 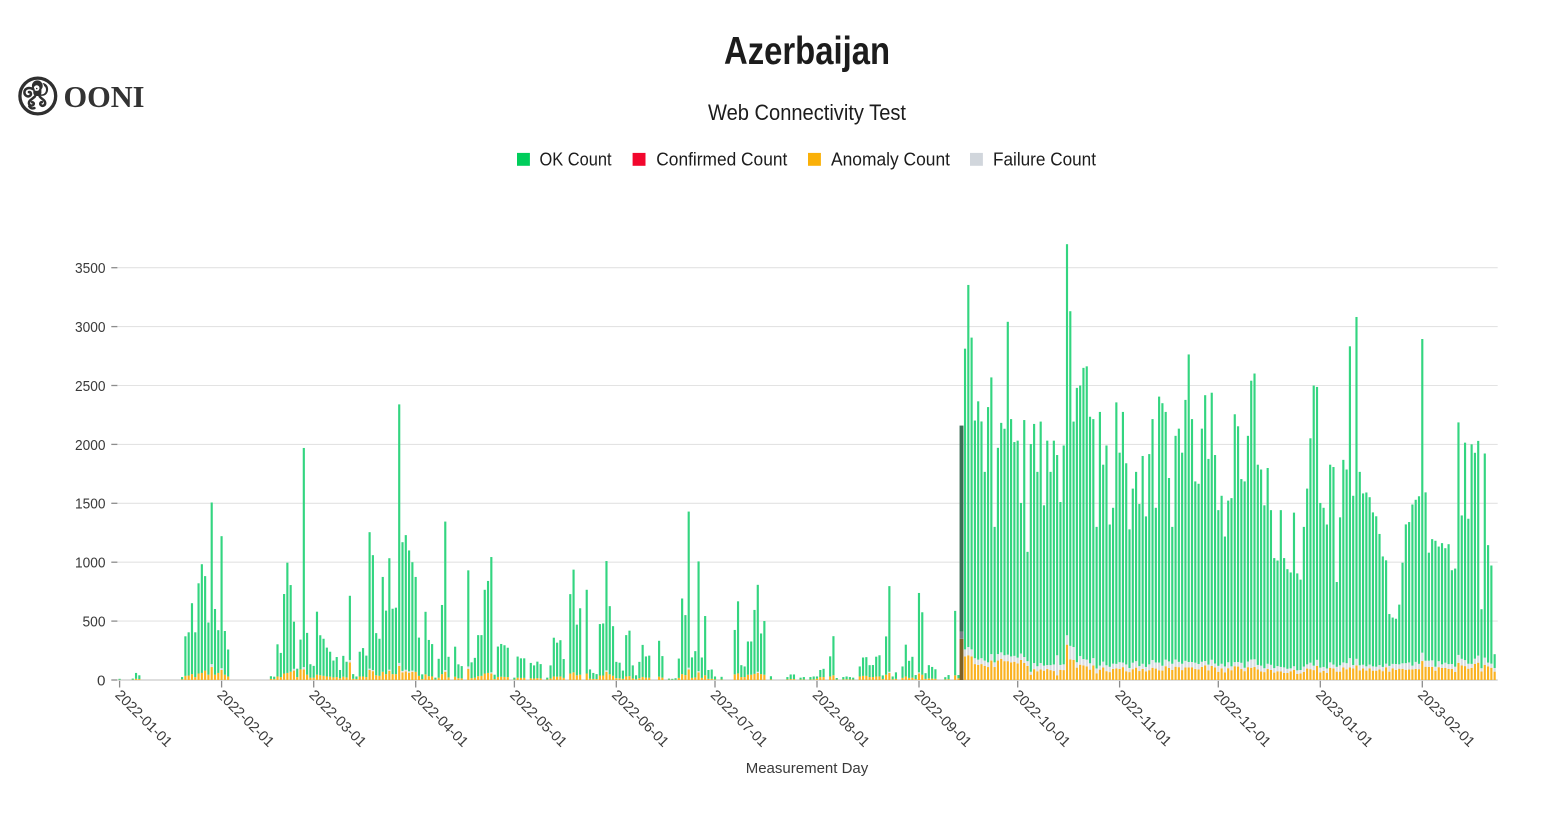 What do you see at coordinates (90, 445) in the screenshot?
I see `svg-text: 2000` at bounding box center [90, 445].